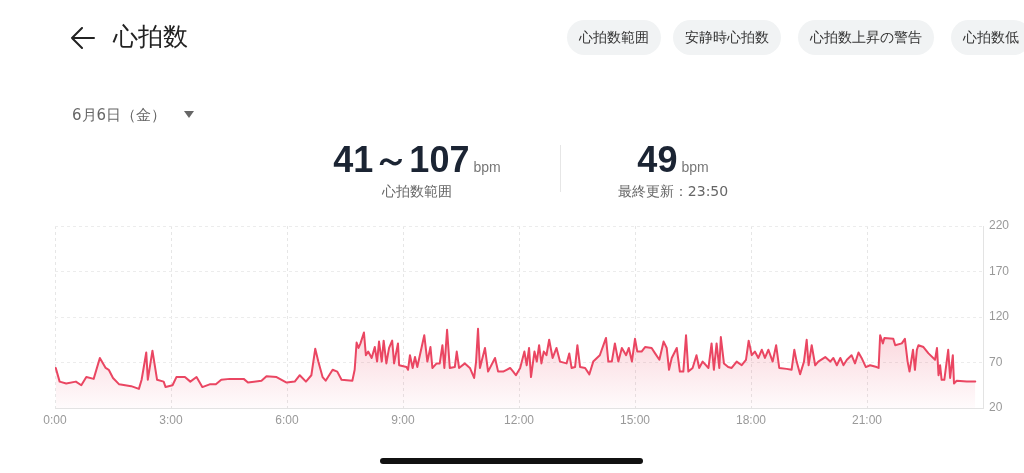  I want to click on x-tick-label: 15:00, so click(635, 419).